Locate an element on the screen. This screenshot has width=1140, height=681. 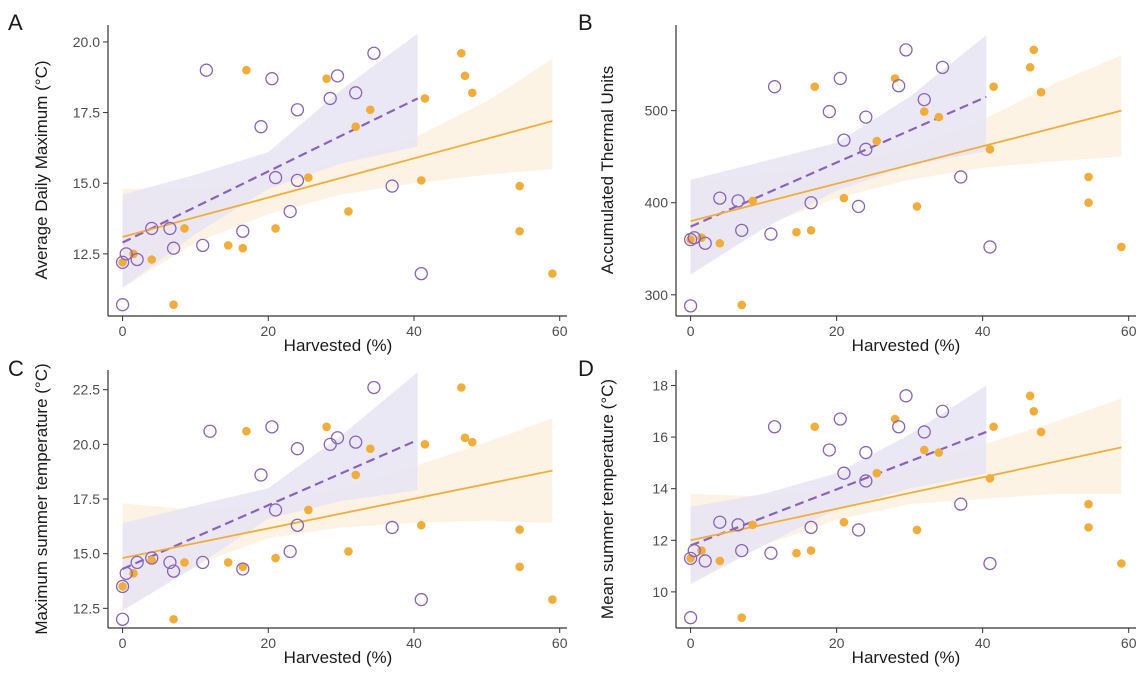
confidence-band-harvested is located at coordinates (337, 173).